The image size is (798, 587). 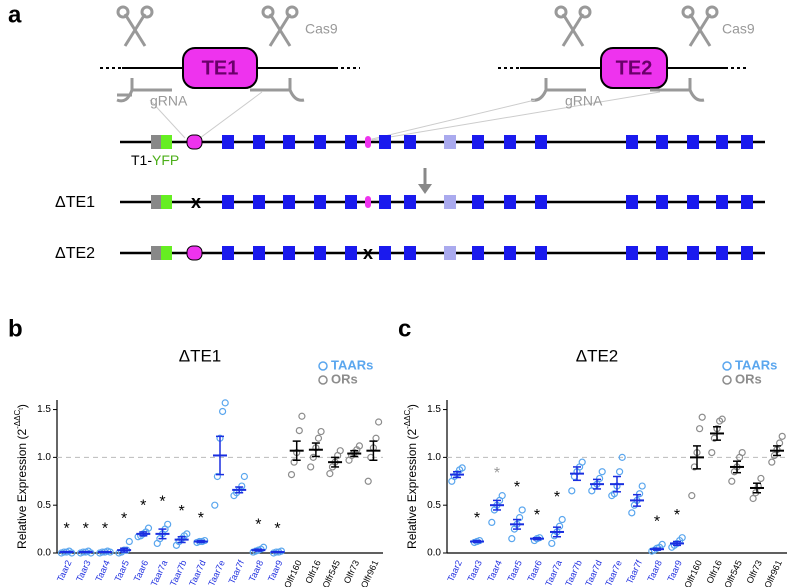 What do you see at coordinates (584, 101) in the screenshot?
I see `grna-label: gRNA` at bounding box center [584, 101].